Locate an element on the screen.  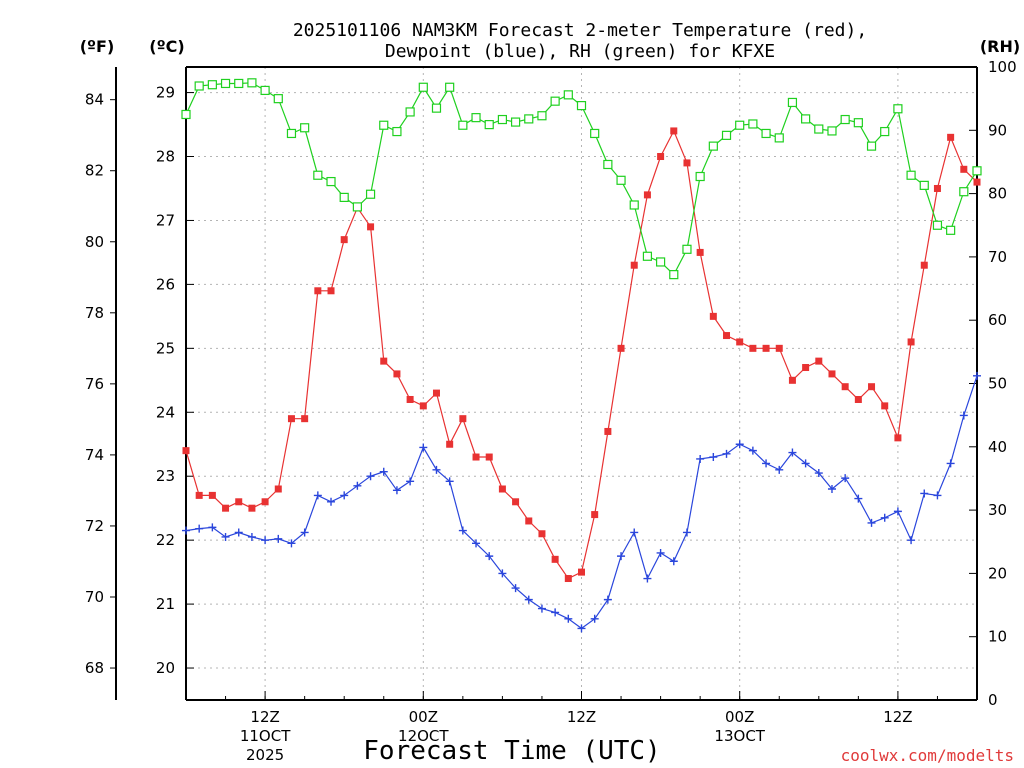
fahrenheit-tick-label: 78 is located at coordinates (94, 313).